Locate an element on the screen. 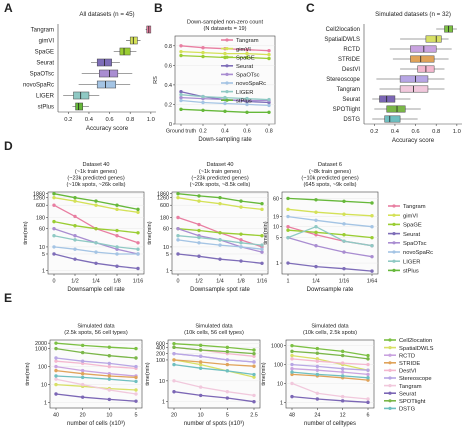 Image resolution: width=474 pixels, height=429 pixels. x-axis-label: Accuracy score is located at coordinates (413, 140).